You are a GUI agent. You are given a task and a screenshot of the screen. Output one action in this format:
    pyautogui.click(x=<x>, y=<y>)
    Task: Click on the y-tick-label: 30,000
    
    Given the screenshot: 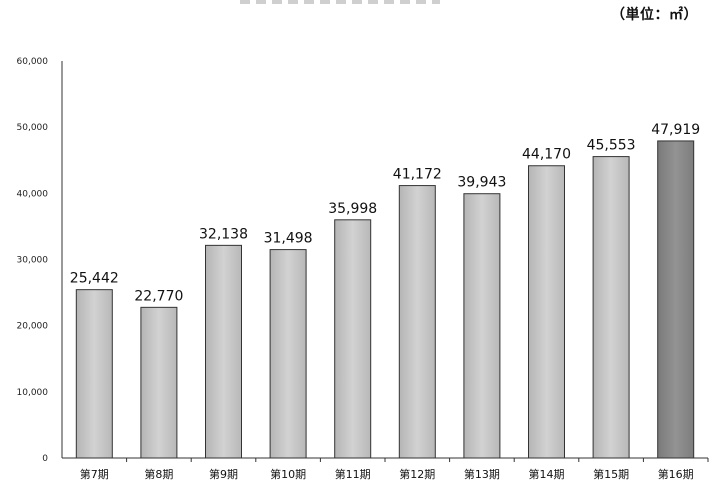 What is the action you would take?
    pyautogui.click(x=33, y=261)
    